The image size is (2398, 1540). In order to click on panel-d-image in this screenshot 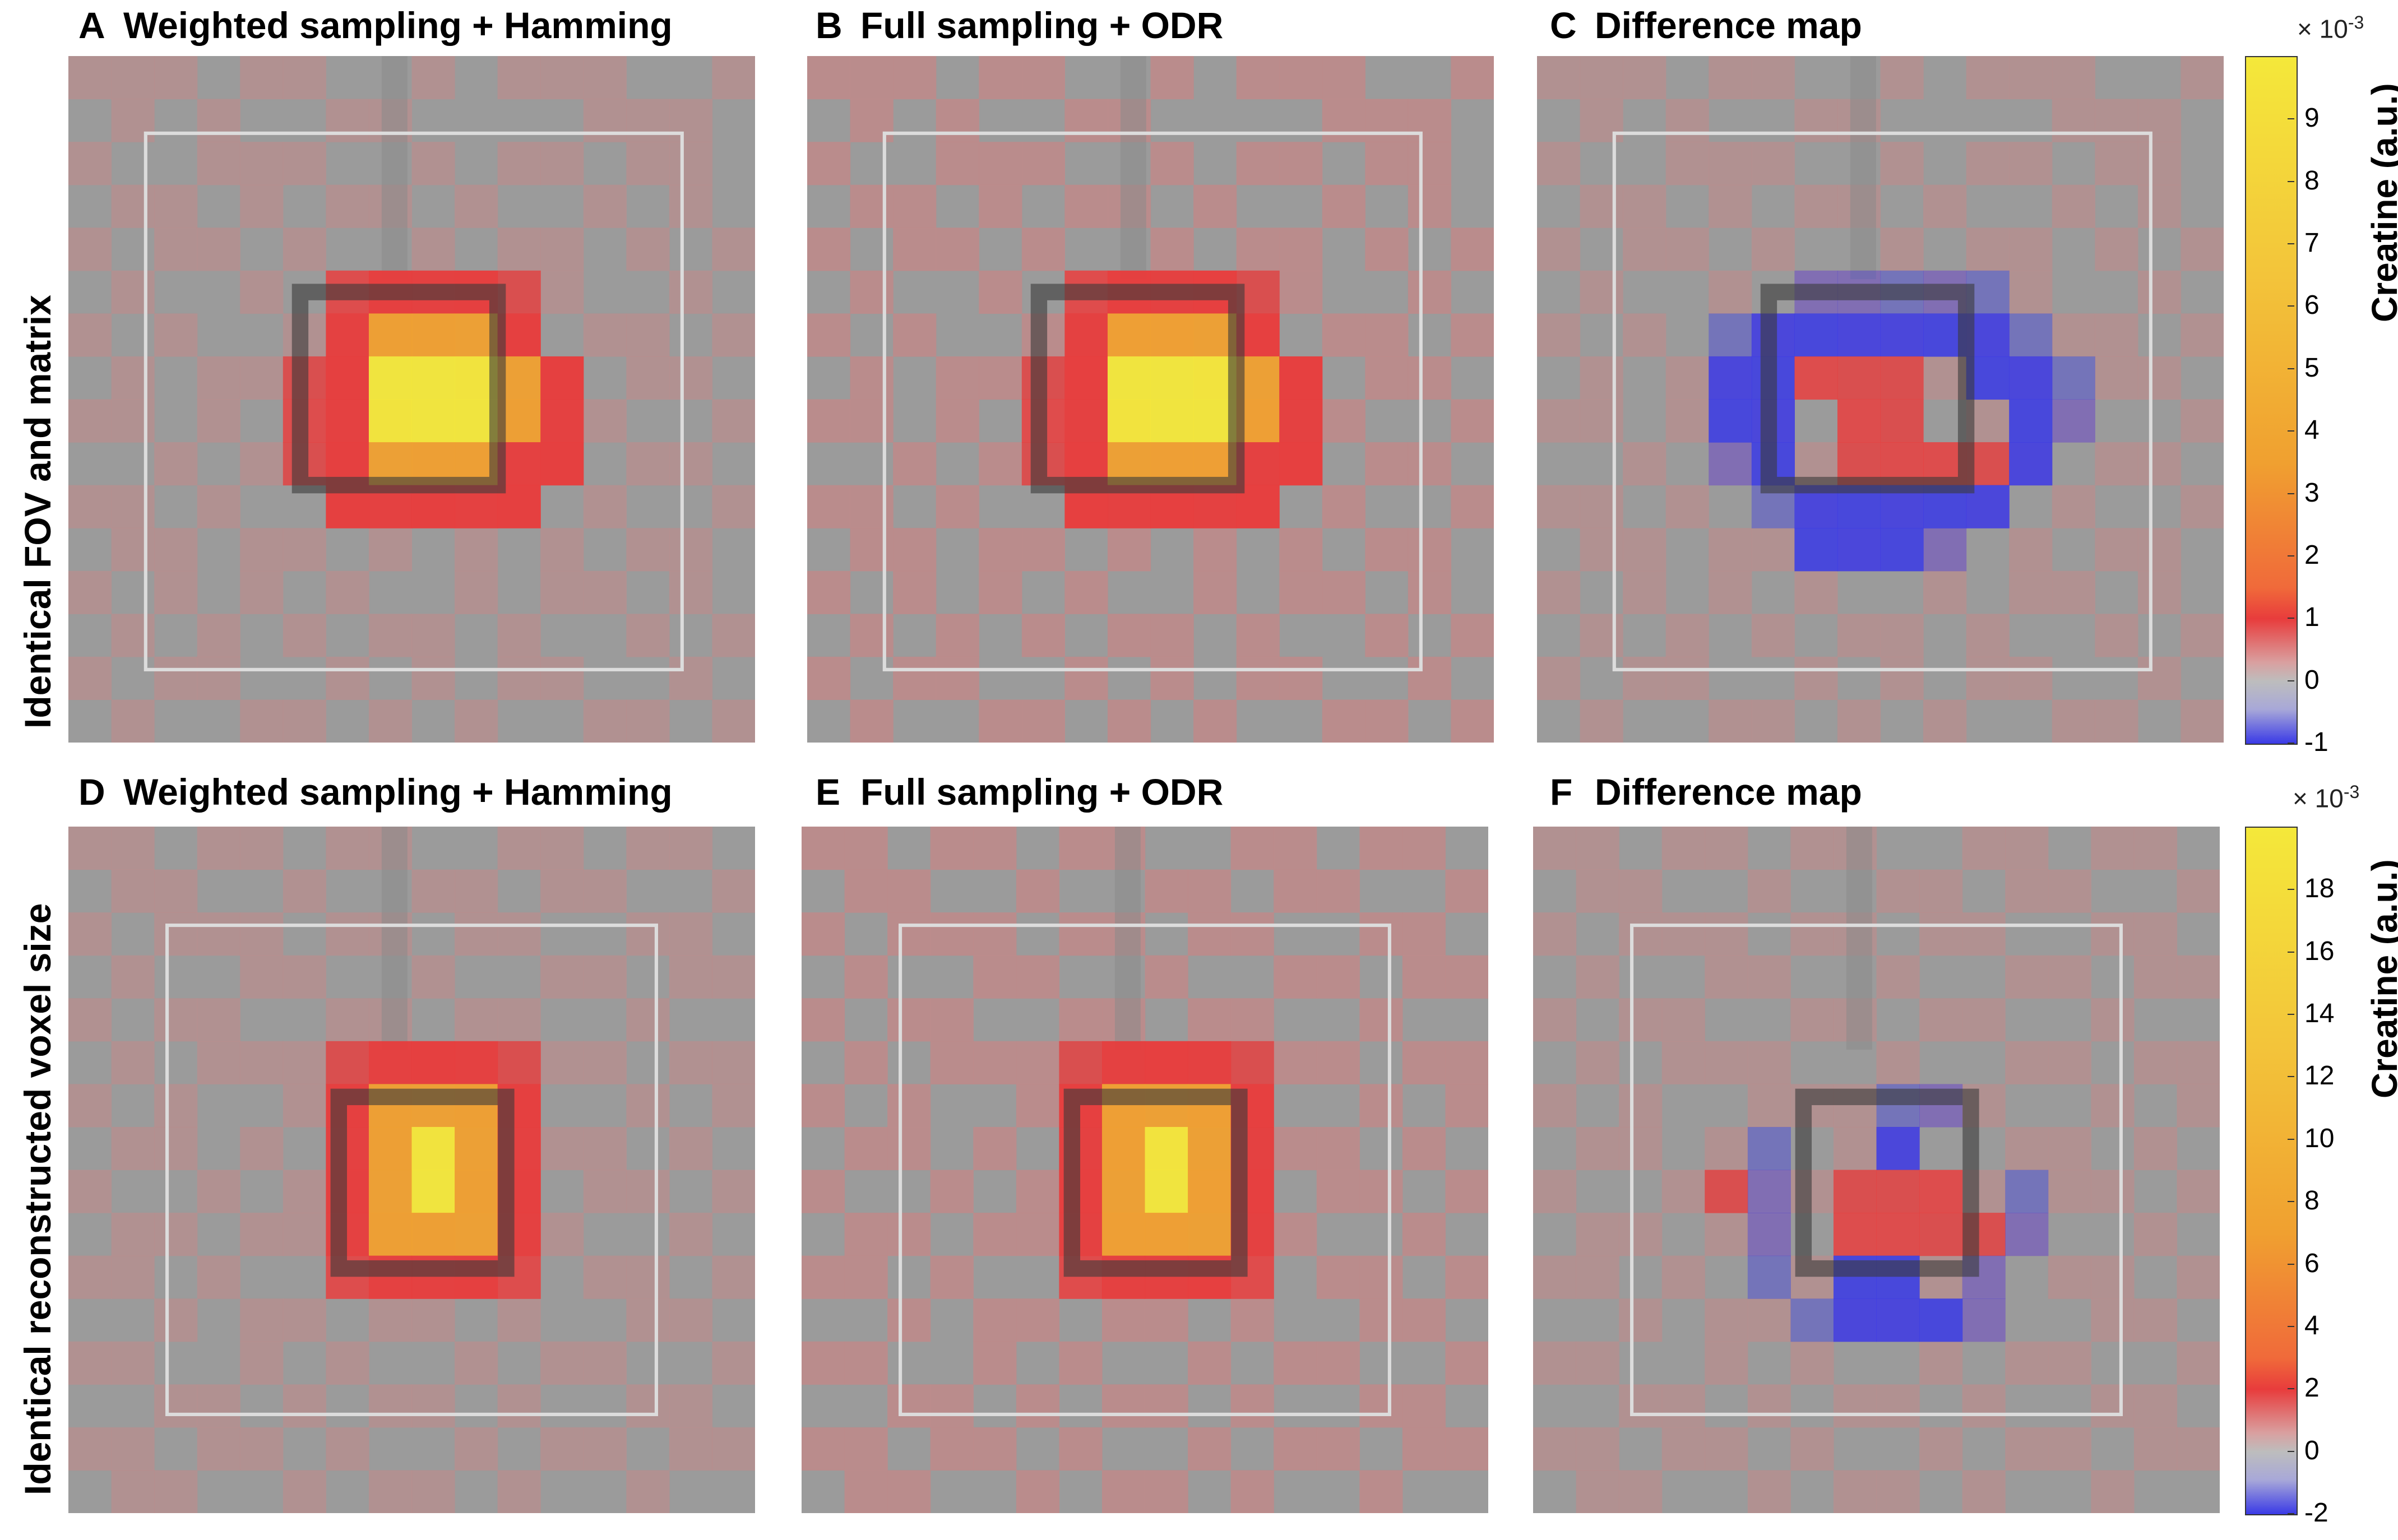, I will do `click(411, 1170)`.